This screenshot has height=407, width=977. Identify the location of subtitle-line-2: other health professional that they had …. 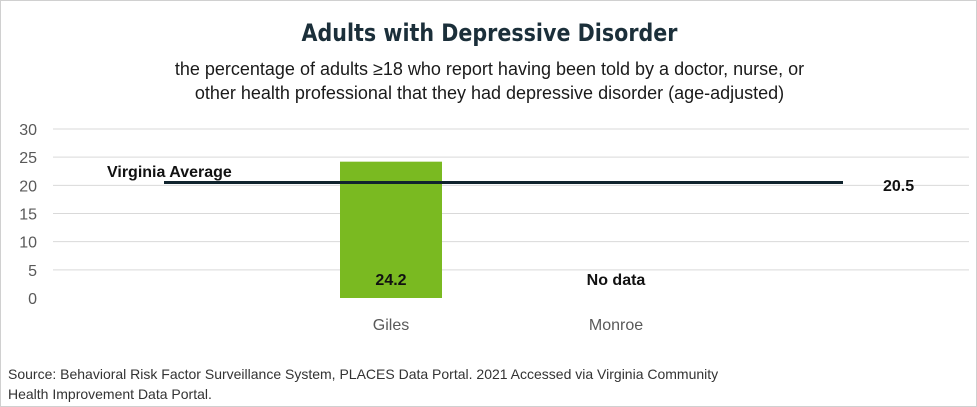
(489, 93).